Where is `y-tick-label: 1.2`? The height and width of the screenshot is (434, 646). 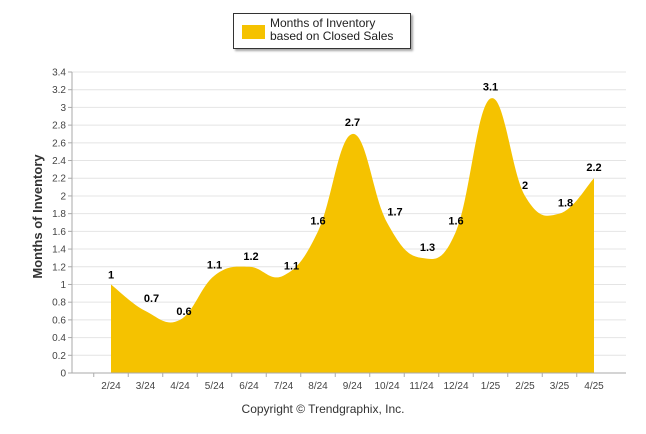 y-tick-label: 1.2 is located at coordinates (59, 267).